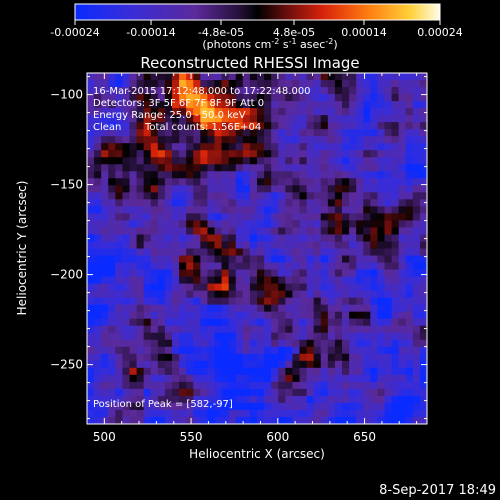  I want to click on y-tick-label: −200, so click(66, 275).